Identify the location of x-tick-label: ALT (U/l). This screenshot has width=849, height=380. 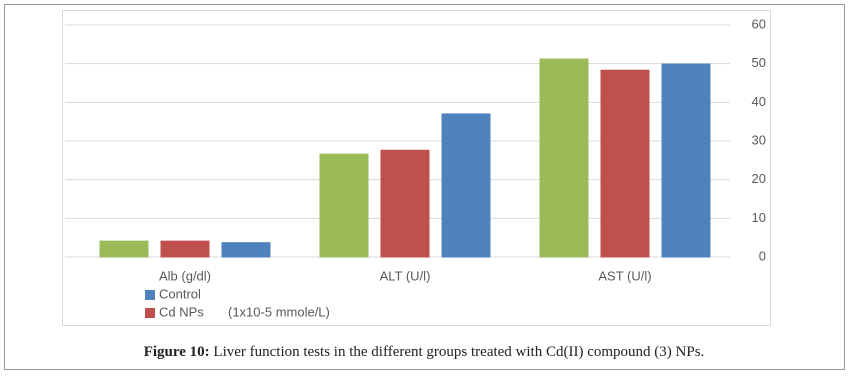
(405, 275).